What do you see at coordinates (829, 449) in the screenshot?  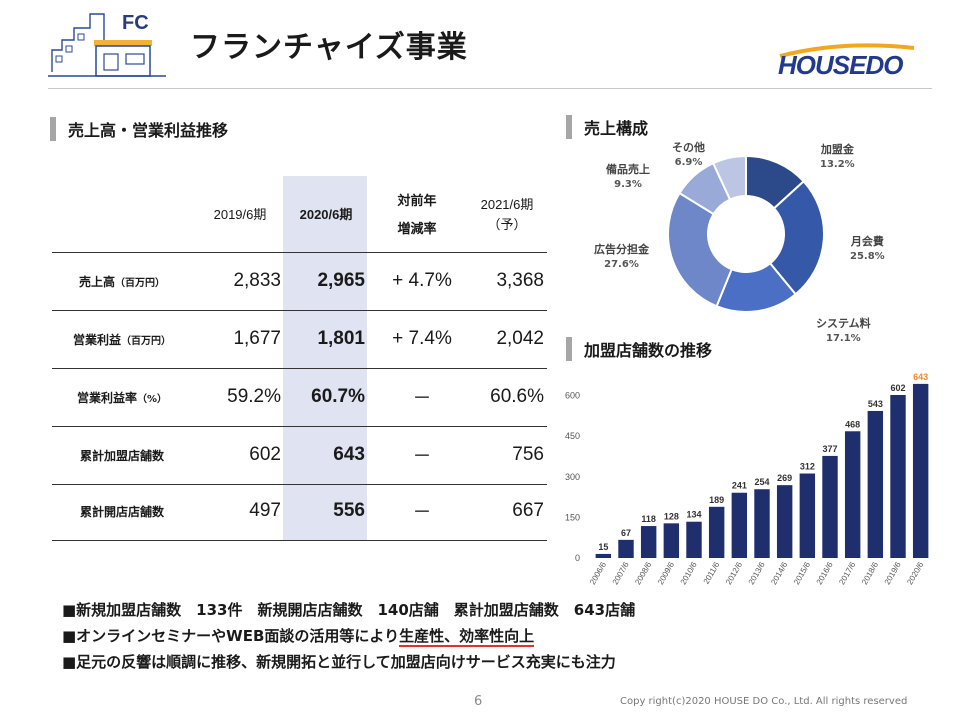 I see `bar-value-label: 377` at bounding box center [829, 449].